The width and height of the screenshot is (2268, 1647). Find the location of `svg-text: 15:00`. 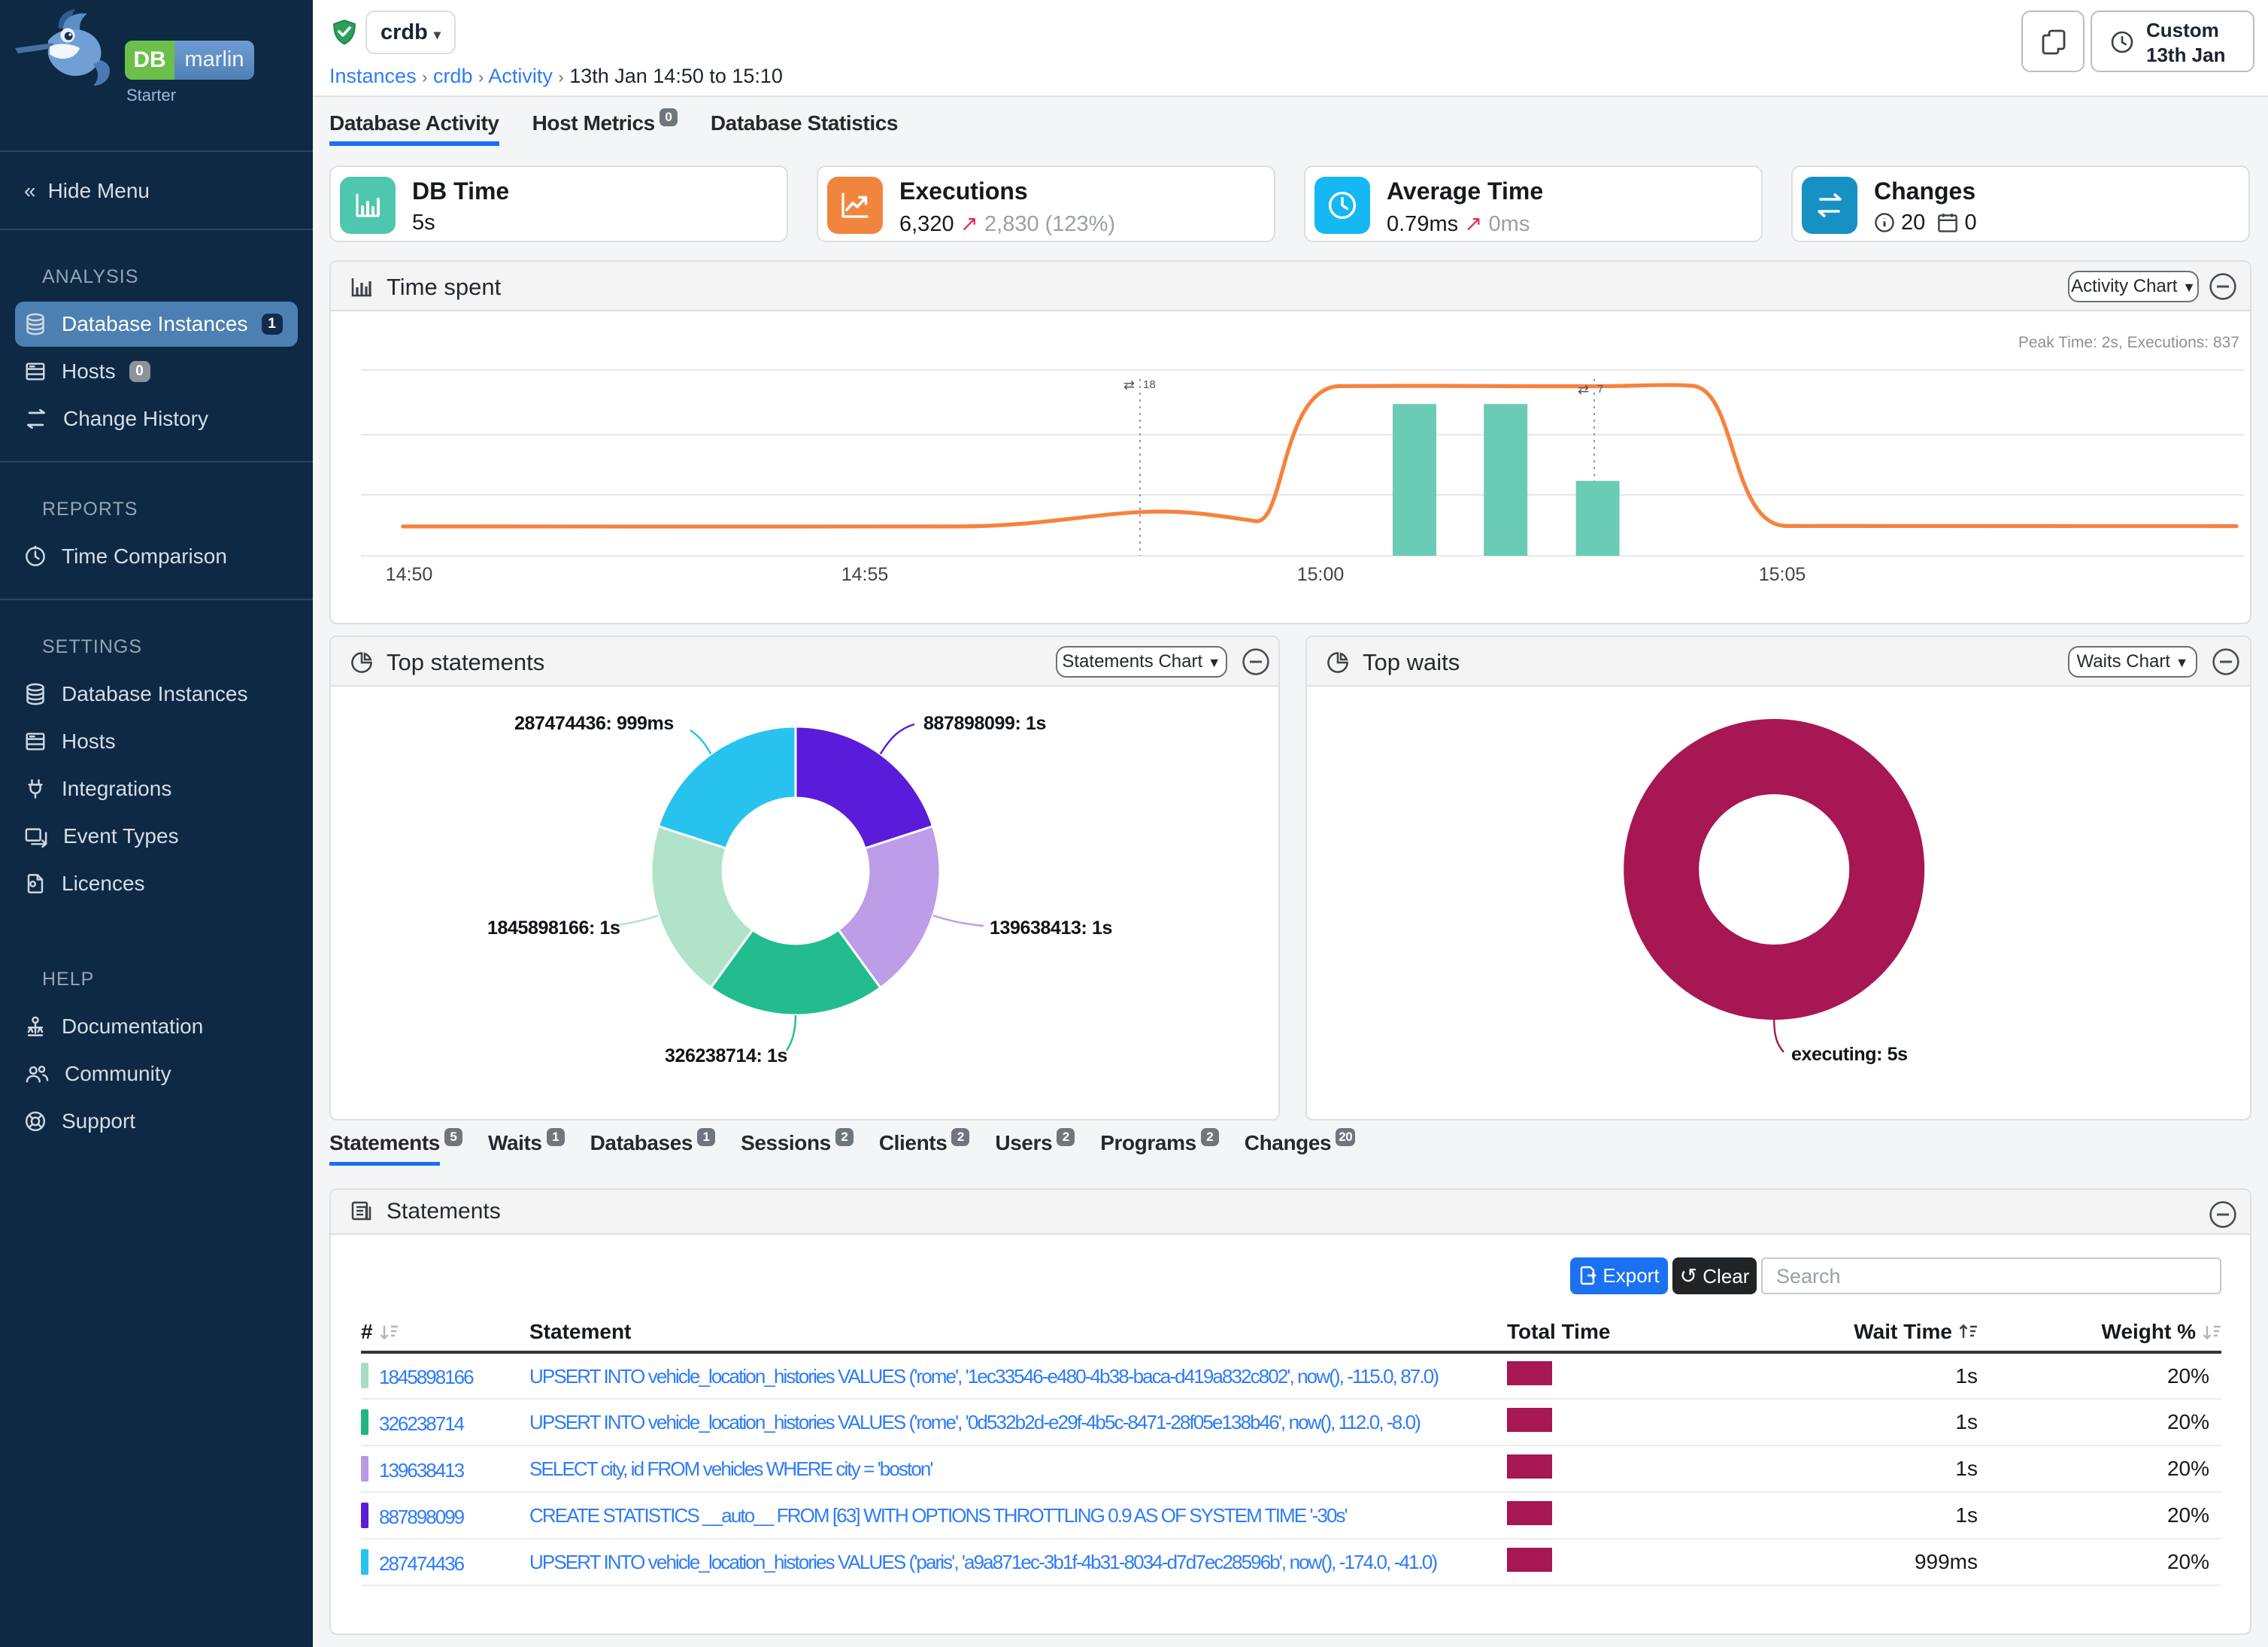

svg-text: 15:00 is located at coordinates (1321, 574).